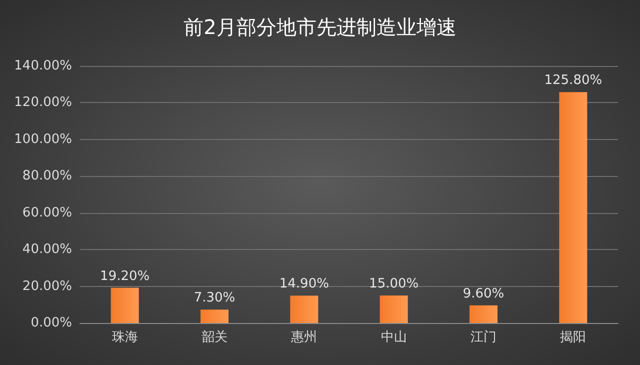  I want to click on x-tick-label: 中山, so click(393, 337).